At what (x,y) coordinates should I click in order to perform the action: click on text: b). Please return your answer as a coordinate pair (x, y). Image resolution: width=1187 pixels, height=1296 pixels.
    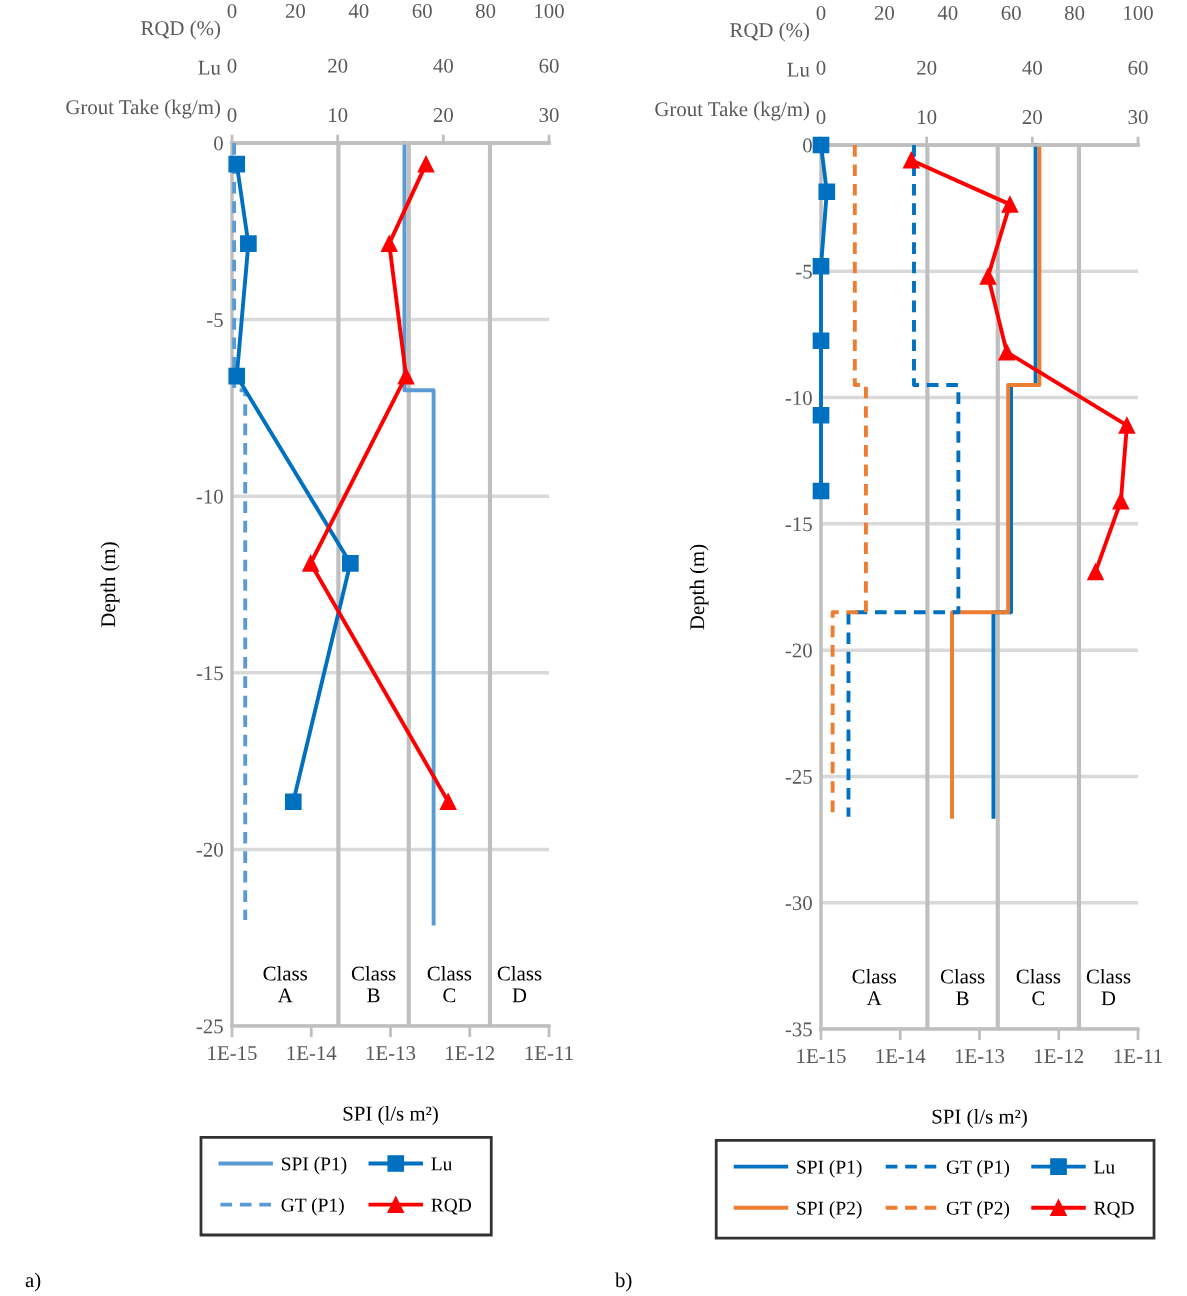
    Looking at the image, I should click on (623, 1282).